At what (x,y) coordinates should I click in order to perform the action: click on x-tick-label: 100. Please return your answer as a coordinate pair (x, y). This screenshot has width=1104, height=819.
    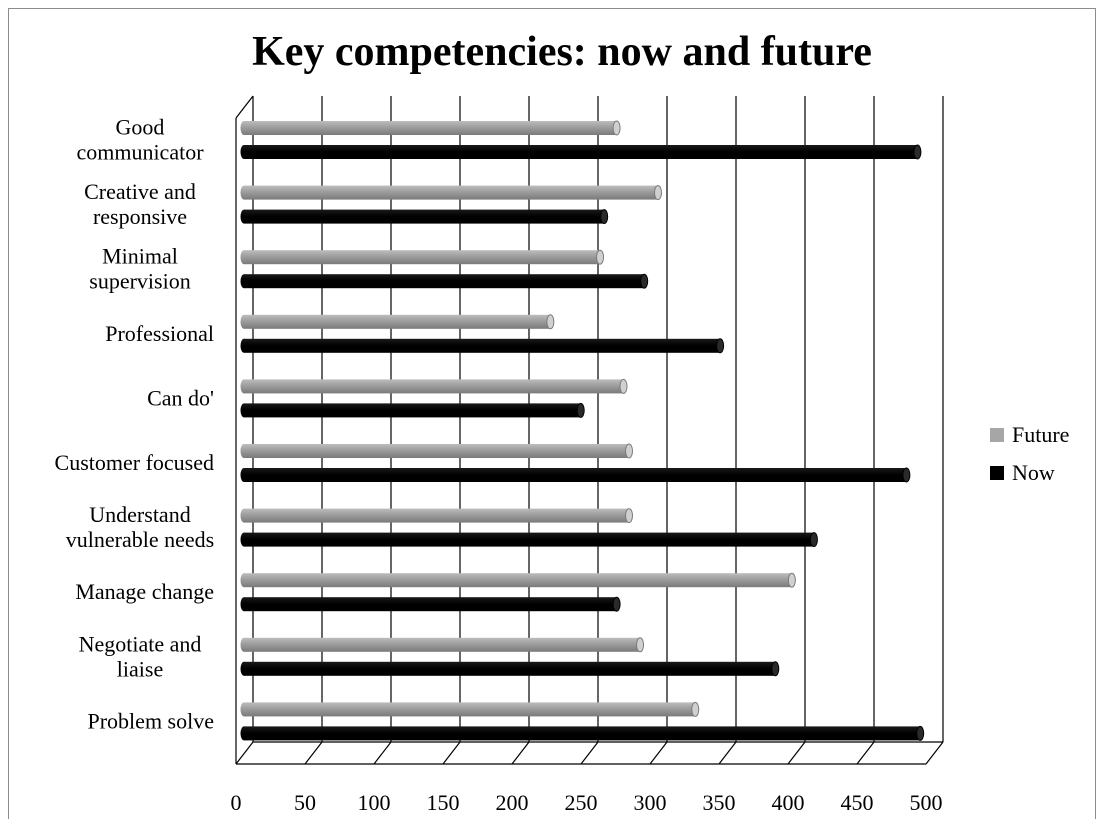
    Looking at the image, I should click on (374, 802).